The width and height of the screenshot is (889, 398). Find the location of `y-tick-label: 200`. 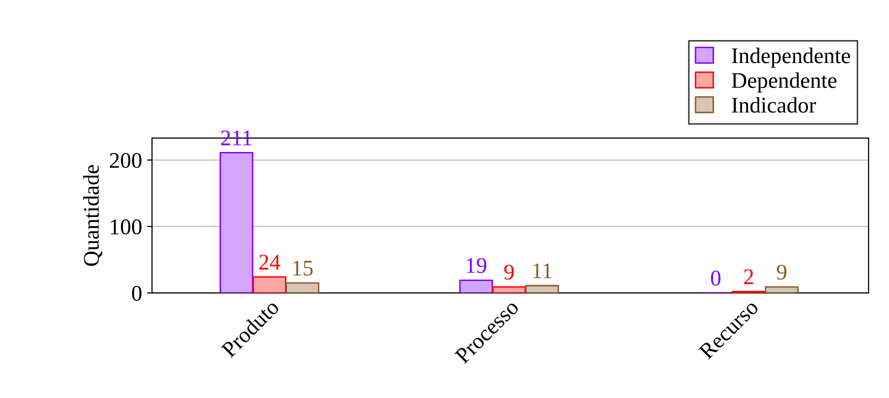

y-tick-label: 200 is located at coordinates (126, 160).